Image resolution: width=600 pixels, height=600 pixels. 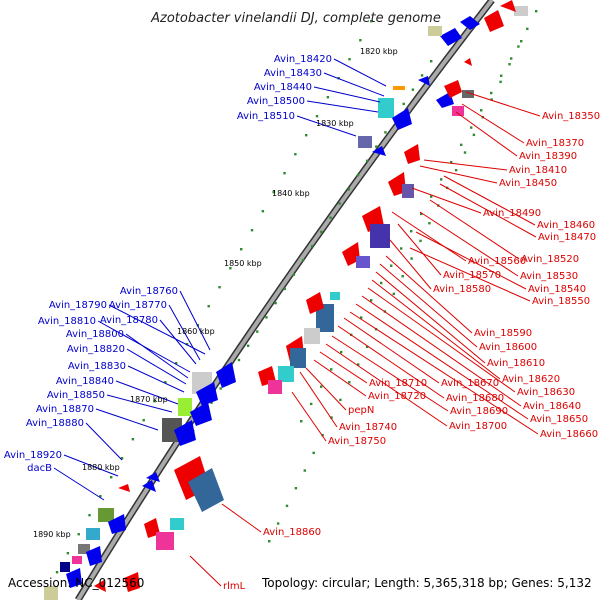 I want to click on gene-label-reverse: Avin_18600, so click(x=508, y=347).